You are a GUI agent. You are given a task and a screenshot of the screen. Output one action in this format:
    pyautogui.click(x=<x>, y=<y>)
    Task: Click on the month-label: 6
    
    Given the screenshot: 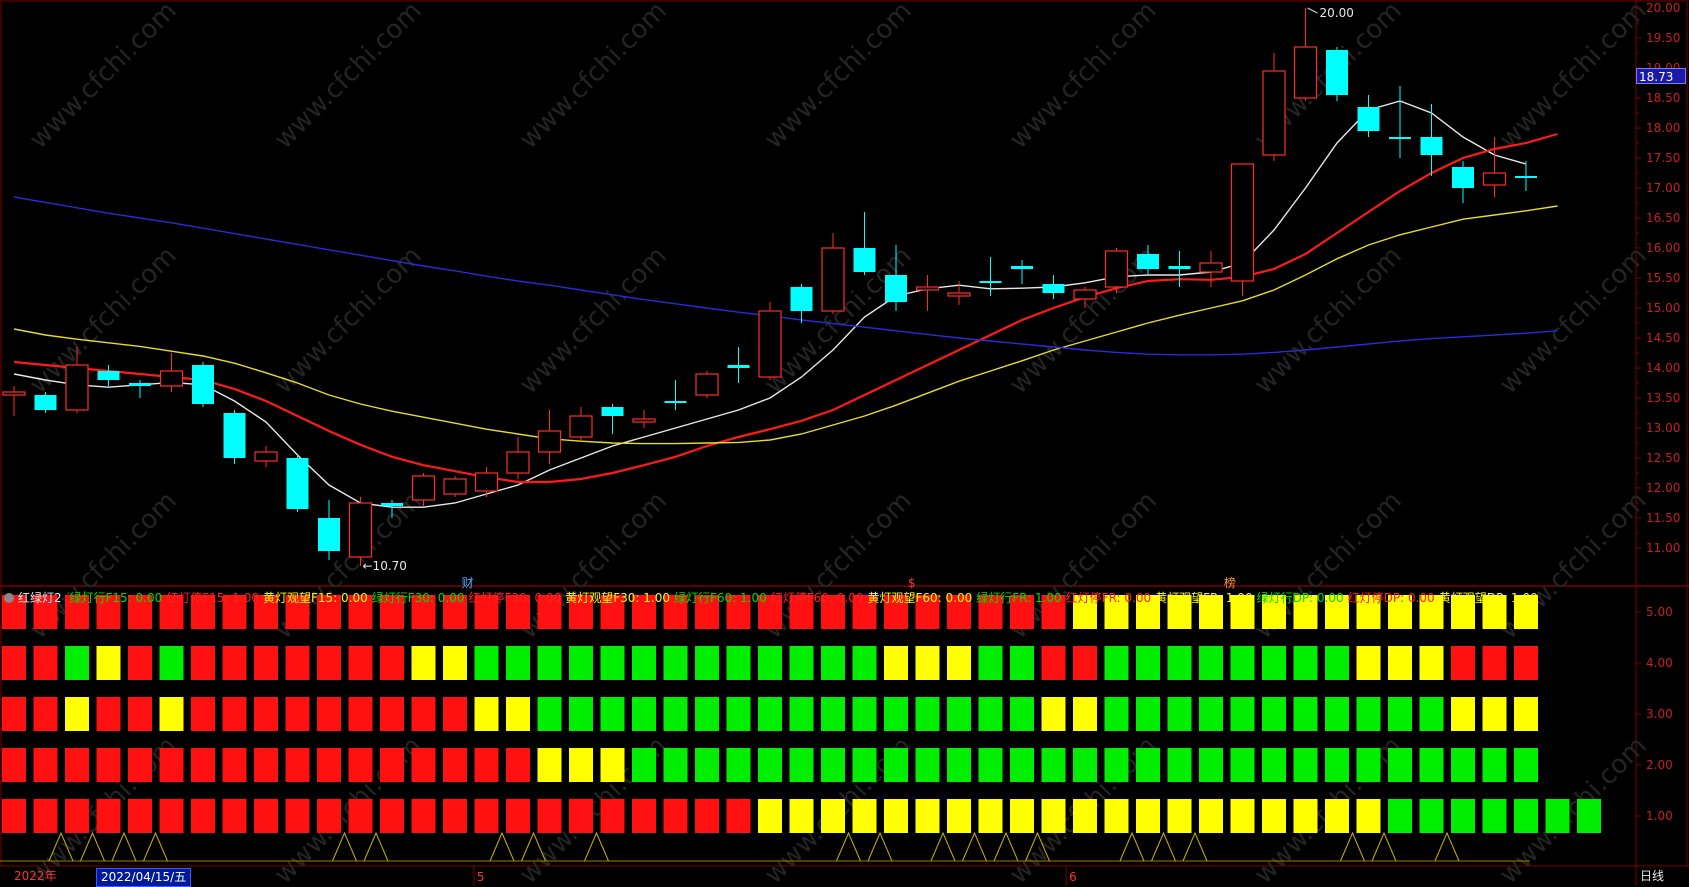 What is the action you would take?
    pyautogui.click(x=1073, y=877)
    